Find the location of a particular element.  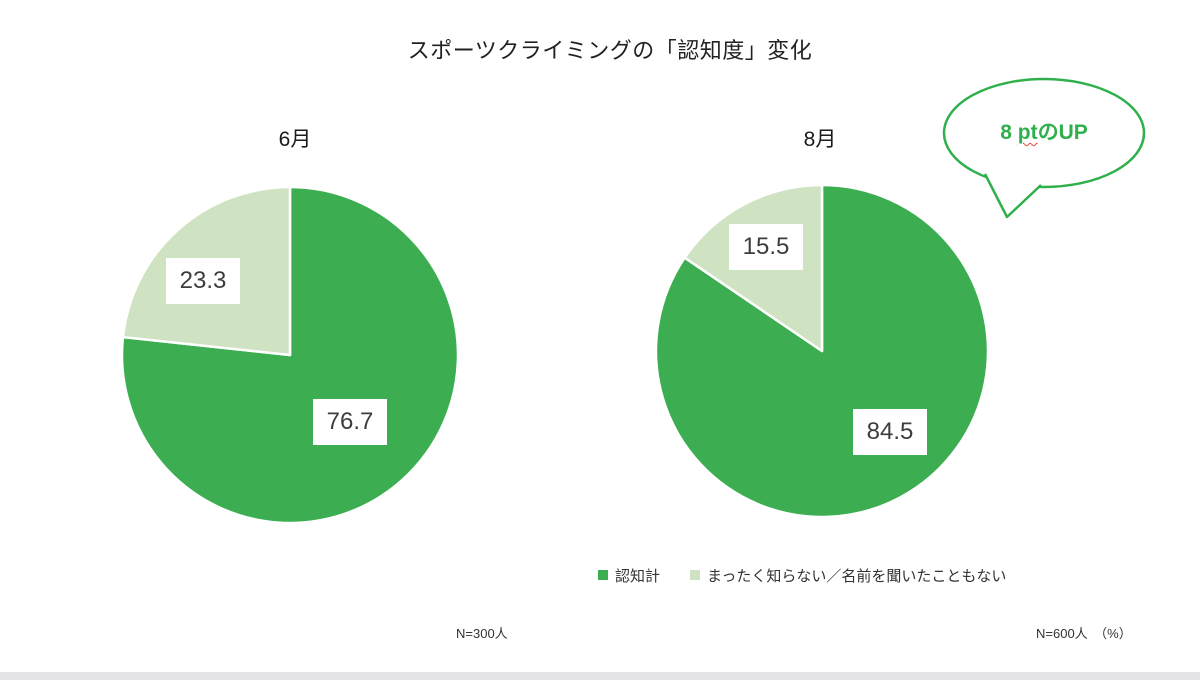

pie-title-june: 6月 is located at coordinates (295, 139).